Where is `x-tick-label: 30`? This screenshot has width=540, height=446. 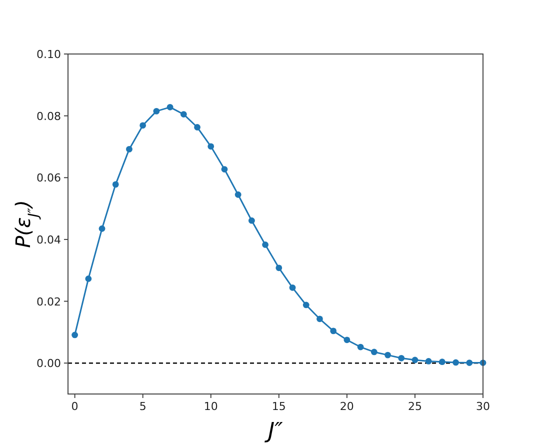
x-tick-label: 30 is located at coordinates (483, 406).